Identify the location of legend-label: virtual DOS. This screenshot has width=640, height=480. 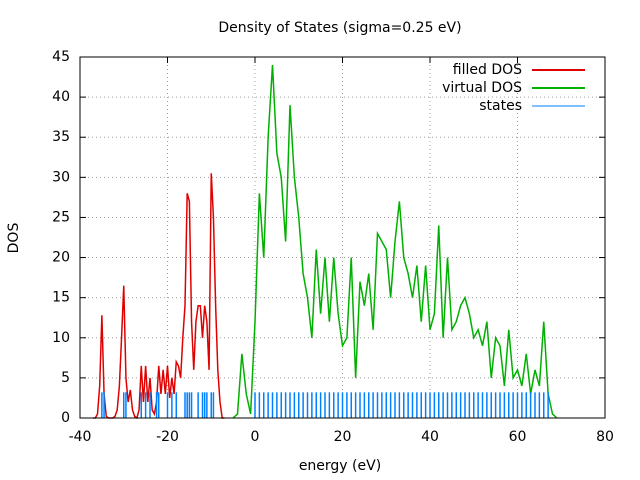
(482, 88).